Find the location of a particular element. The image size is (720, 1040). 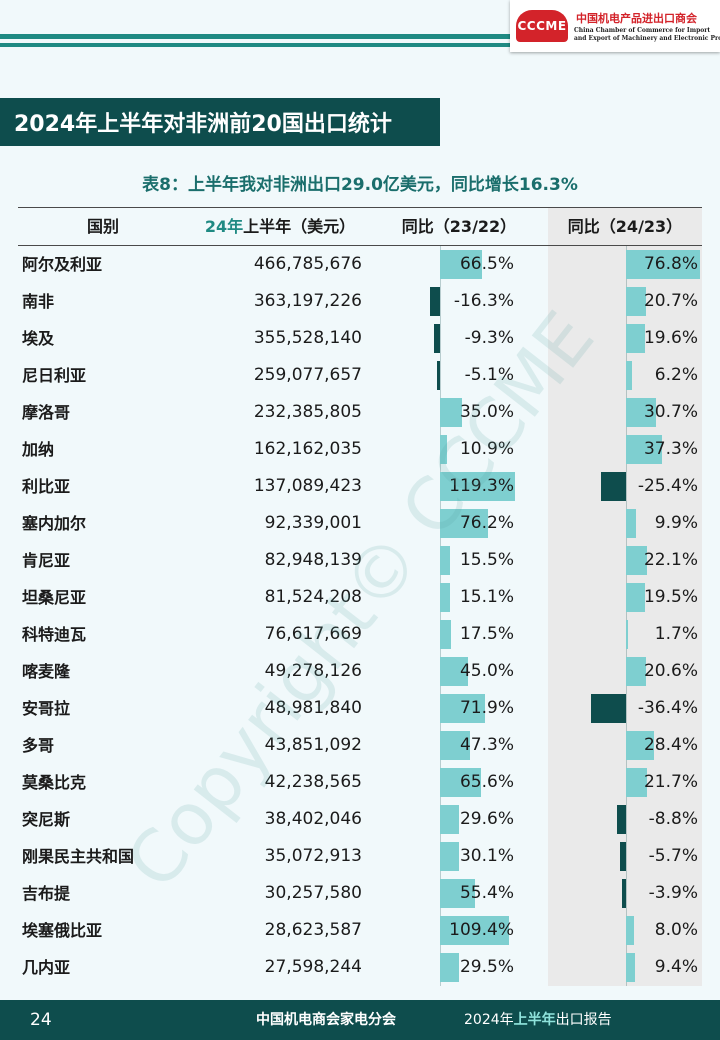

table-row: 阿尔及利亚 466,785,676 66.5% 76.8% is located at coordinates (360, 264).